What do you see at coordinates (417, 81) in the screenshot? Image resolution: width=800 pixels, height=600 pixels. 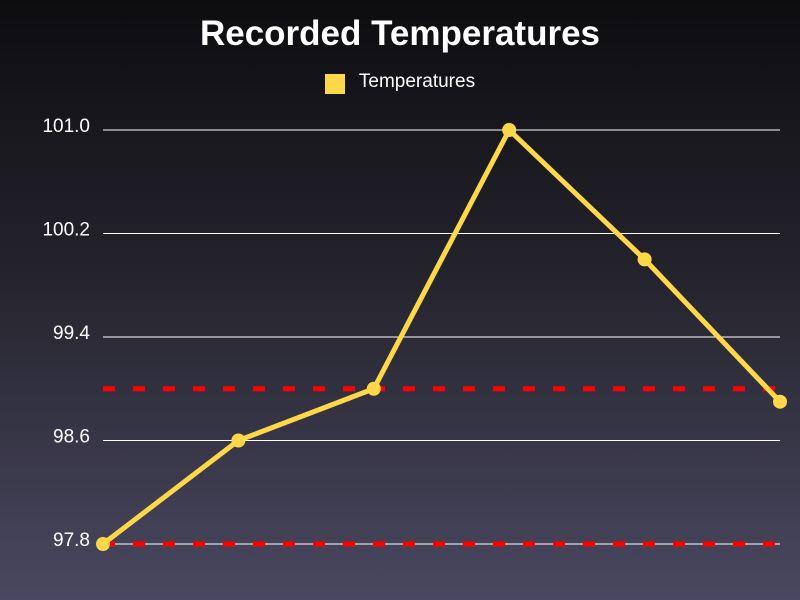 I see `legend-label: Temperatures` at bounding box center [417, 81].